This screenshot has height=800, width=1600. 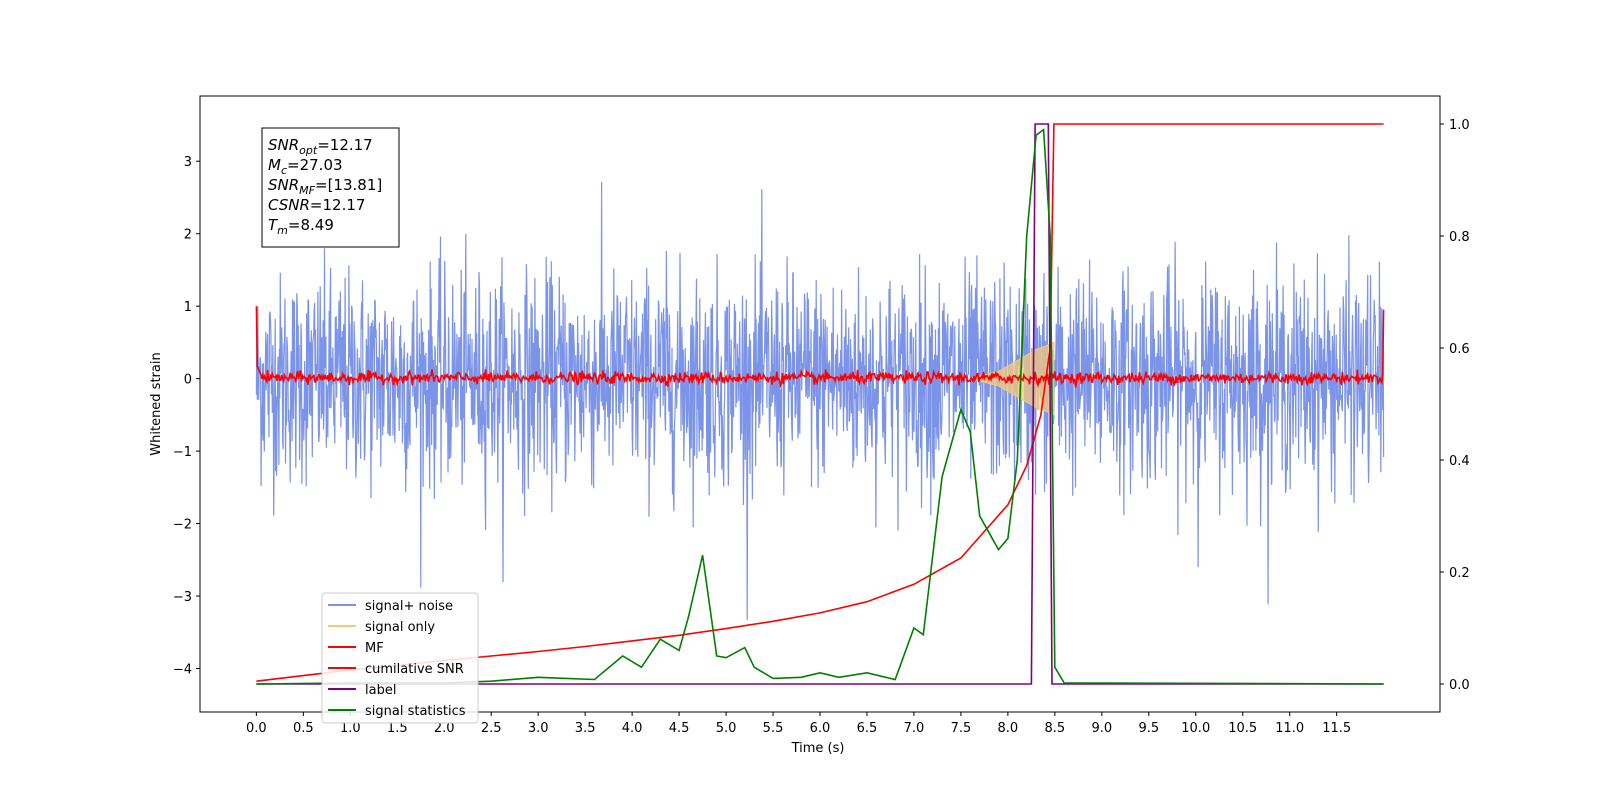 What do you see at coordinates (818, 748) in the screenshot?
I see `x-axis-label: Time (s)` at bounding box center [818, 748].